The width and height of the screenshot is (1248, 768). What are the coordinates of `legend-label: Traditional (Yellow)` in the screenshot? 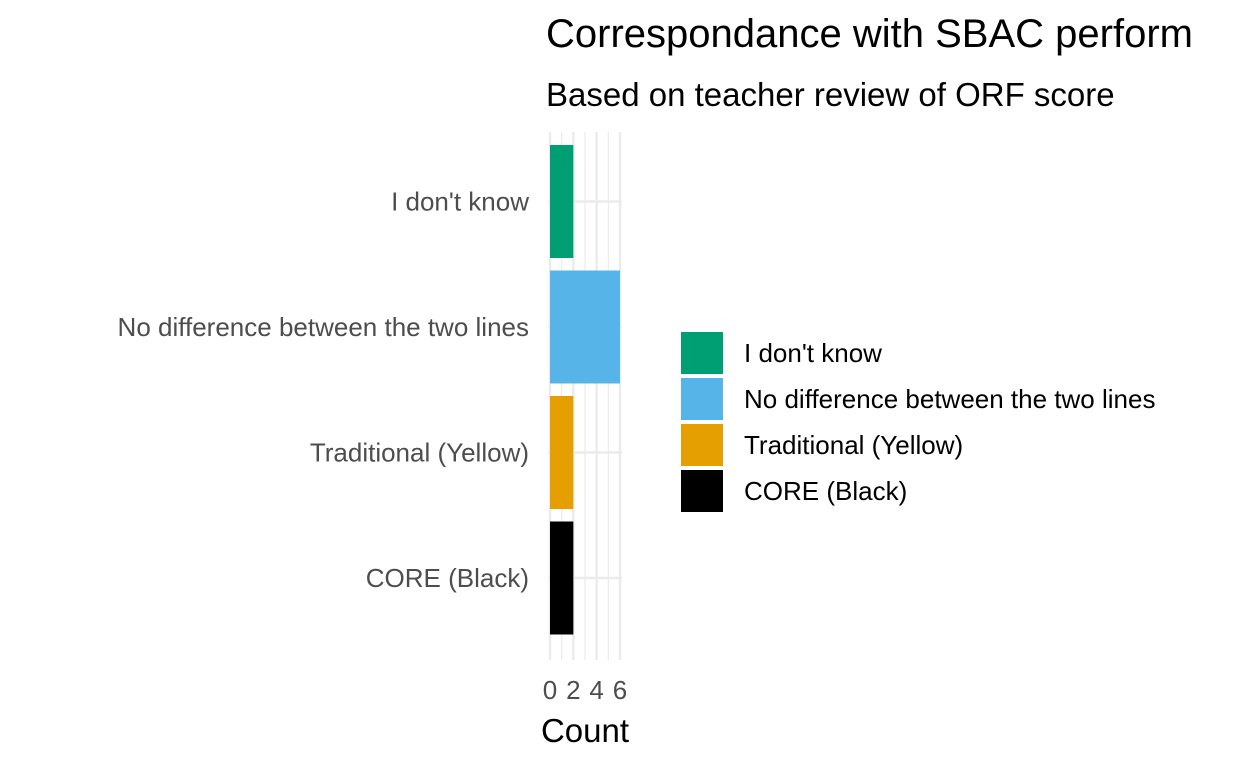 It's located at (853, 445).